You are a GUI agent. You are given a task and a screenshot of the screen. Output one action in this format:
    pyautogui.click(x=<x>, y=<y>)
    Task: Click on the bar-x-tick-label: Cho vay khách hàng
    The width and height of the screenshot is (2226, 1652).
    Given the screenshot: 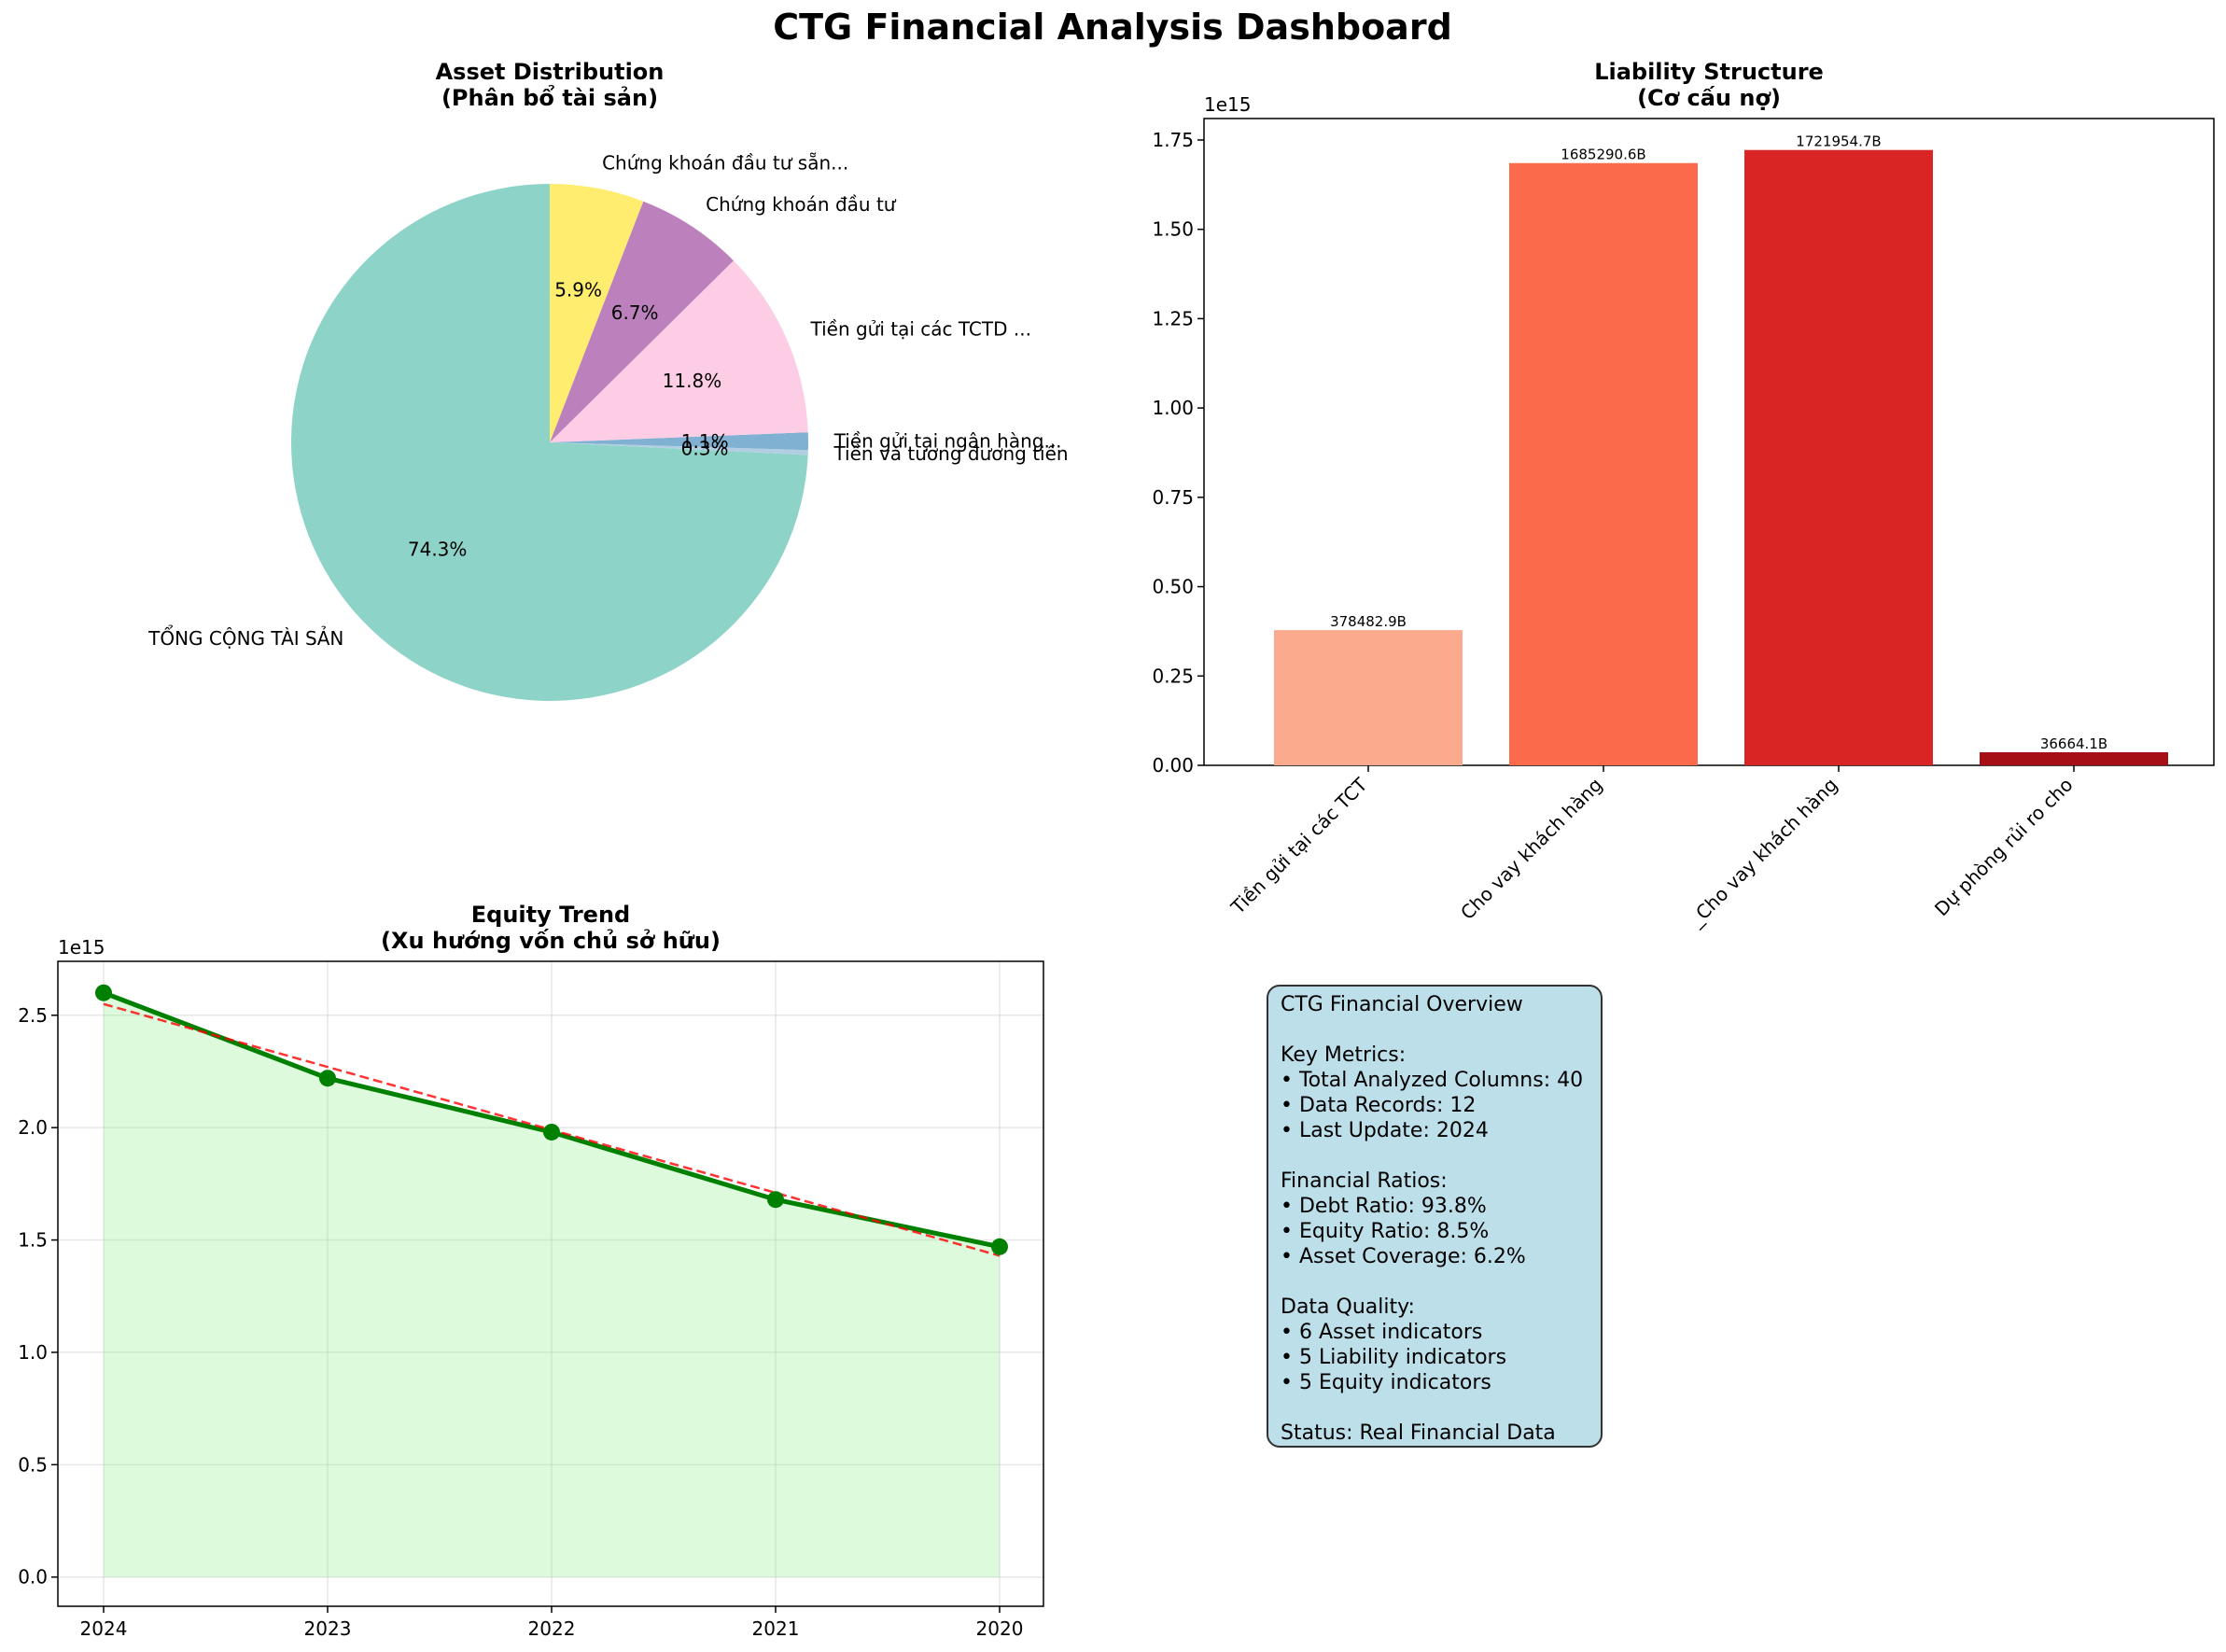 What is the action you would take?
    pyautogui.click(x=1531, y=849)
    